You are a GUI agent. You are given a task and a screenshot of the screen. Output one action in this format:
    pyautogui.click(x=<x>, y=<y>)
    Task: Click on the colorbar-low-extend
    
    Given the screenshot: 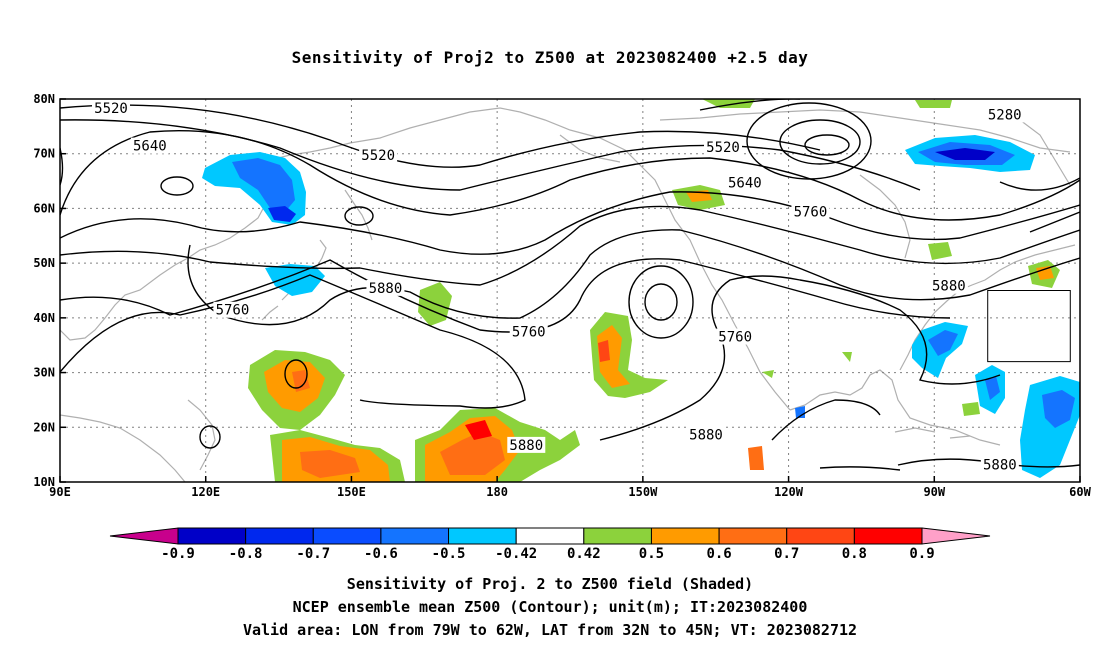 What is the action you would take?
    pyautogui.click(x=144, y=536)
    